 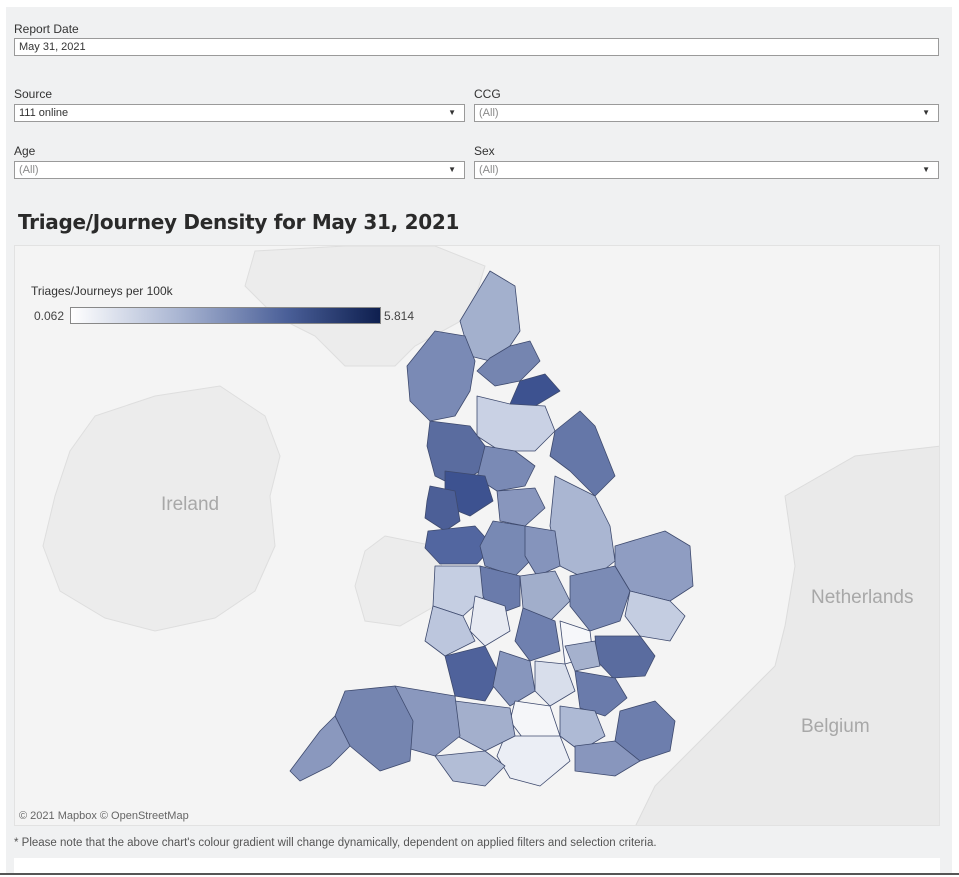 What do you see at coordinates (706, 170) in the screenshot?
I see `sex-dropdown: (All) ▼` at bounding box center [706, 170].